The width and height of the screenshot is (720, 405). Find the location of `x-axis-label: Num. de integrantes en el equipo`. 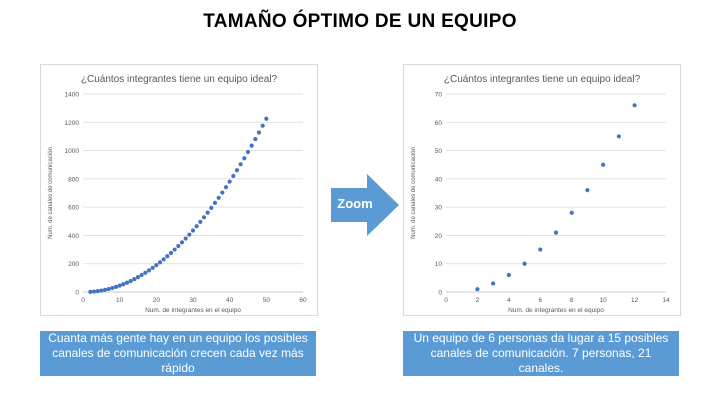

x-axis-label: Num. de integrantes en el equipo is located at coordinates (193, 310).